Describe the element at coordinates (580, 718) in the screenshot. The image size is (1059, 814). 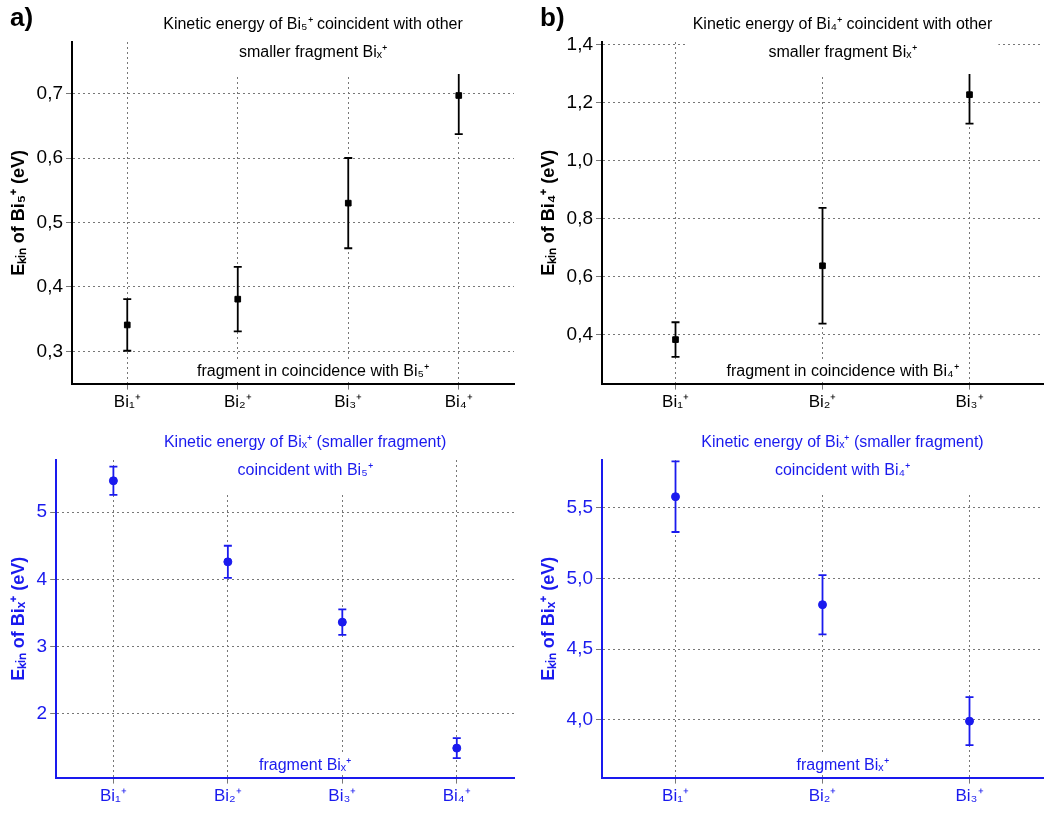
I see `y-tick-label: 4,0` at that location.